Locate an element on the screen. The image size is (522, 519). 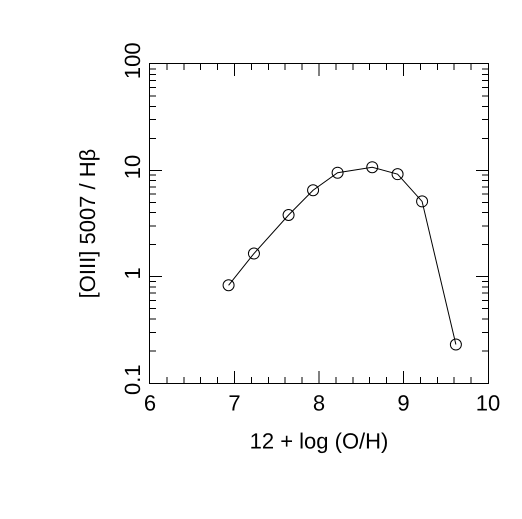
y-tick-label: 100 is located at coordinates (133, 61).